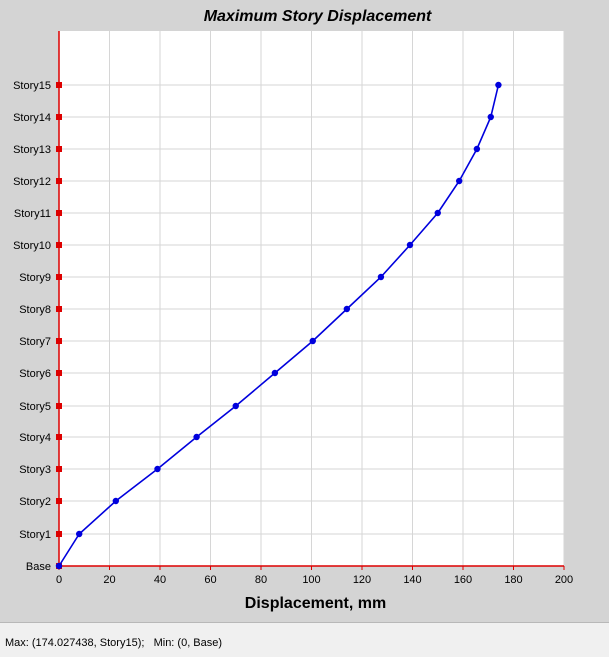 Image resolution: width=609 pixels, height=657 pixels. Describe the element at coordinates (362, 580) in the screenshot. I see `x-tick-label: 120` at that location.